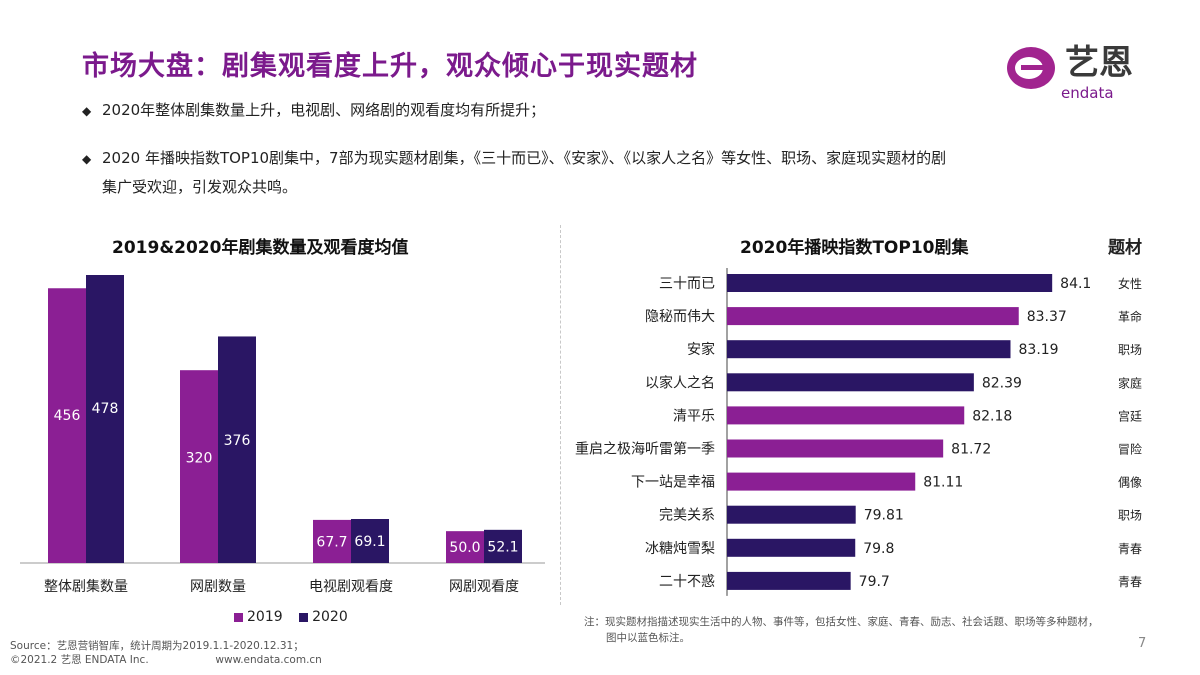 The width and height of the screenshot is (1200, 675). Describe the element at coordinates (971, 450) in the screenshot. I see `hbar-value-5: 81.72` at that location.